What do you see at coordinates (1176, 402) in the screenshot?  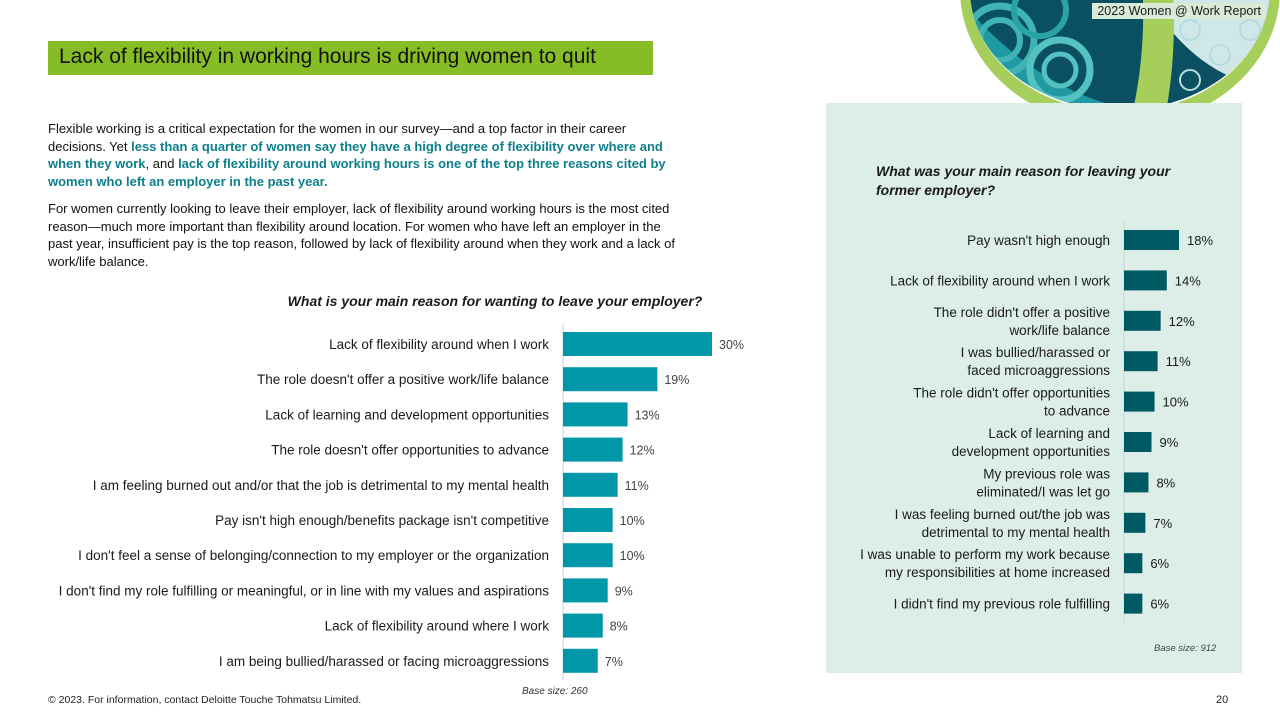 I see `right-value-label: 10%` at bounding box center [1176, 402].